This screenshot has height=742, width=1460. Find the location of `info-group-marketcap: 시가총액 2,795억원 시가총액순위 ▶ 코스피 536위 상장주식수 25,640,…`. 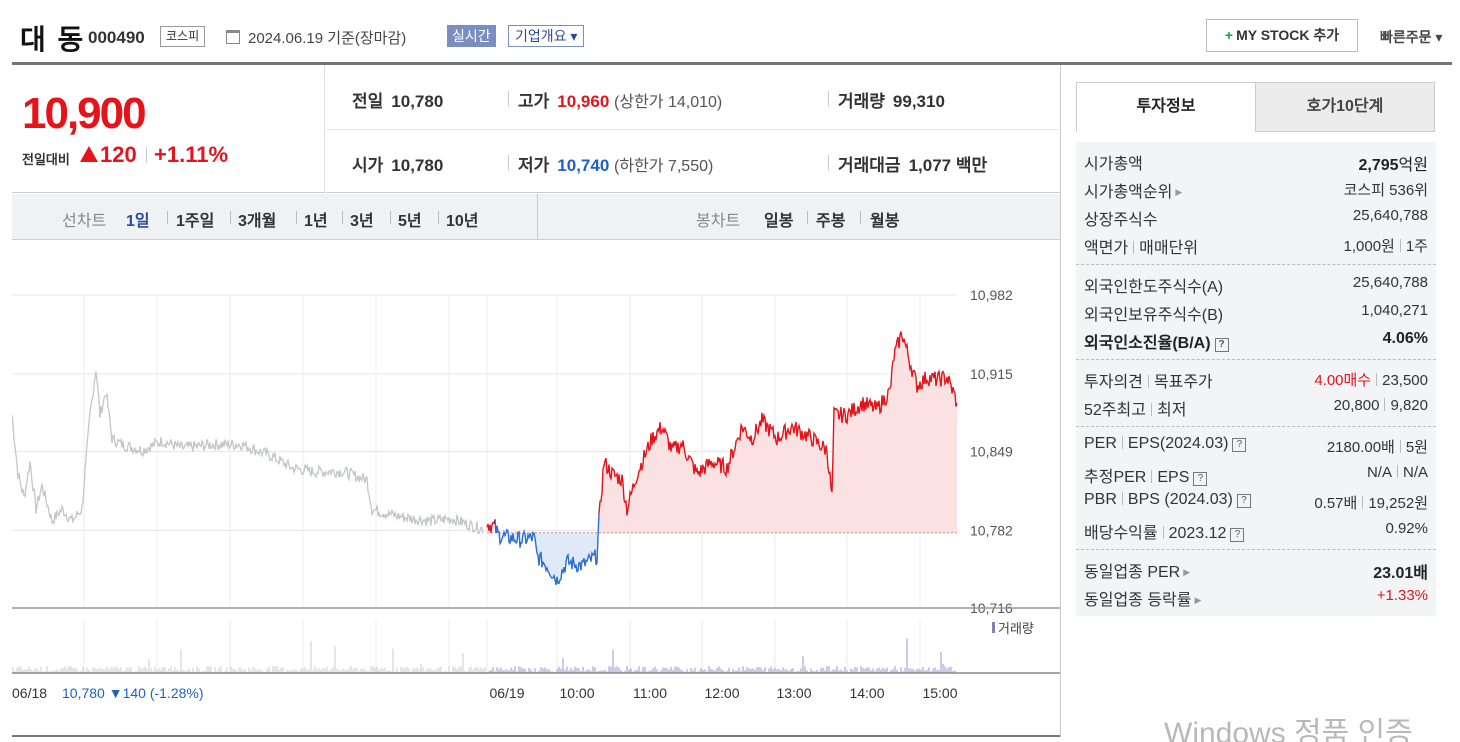

info-group-marketcap: 시가총액 2,795억원 시가총액순위 ▶ 코스피 536위 상장주식수 25,640,… is located at coordinates (1256, 203).